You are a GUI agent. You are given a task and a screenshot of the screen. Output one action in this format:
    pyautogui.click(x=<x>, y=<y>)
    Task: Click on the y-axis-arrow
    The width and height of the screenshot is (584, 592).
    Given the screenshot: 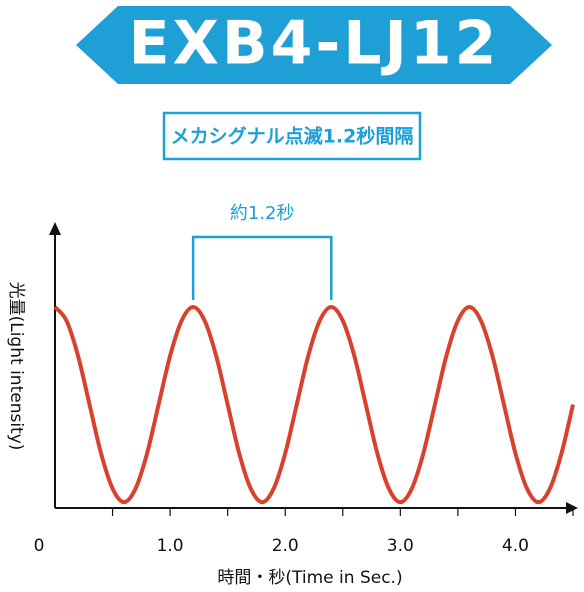 What is the action you would take?
    pyautogui.click(x=55, y=228)
    